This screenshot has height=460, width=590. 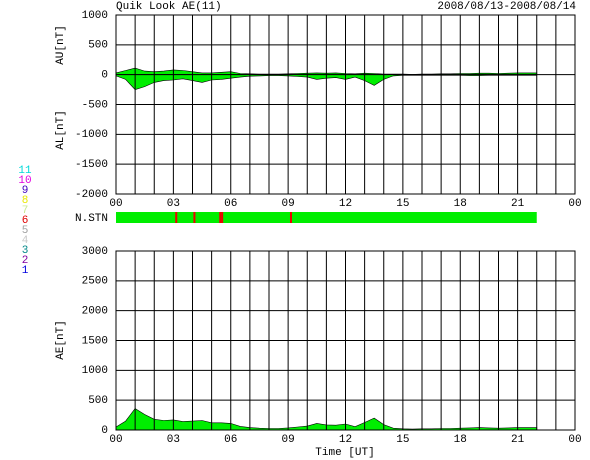 I want to click on station-number: 6, so click(x=25, y=221).